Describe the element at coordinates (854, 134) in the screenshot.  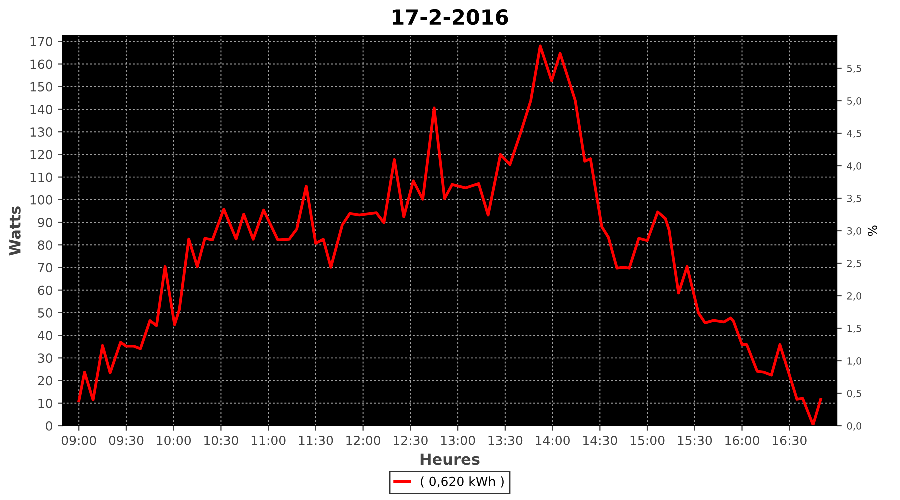
I see `y2-tick-label: 4,5` at that location.